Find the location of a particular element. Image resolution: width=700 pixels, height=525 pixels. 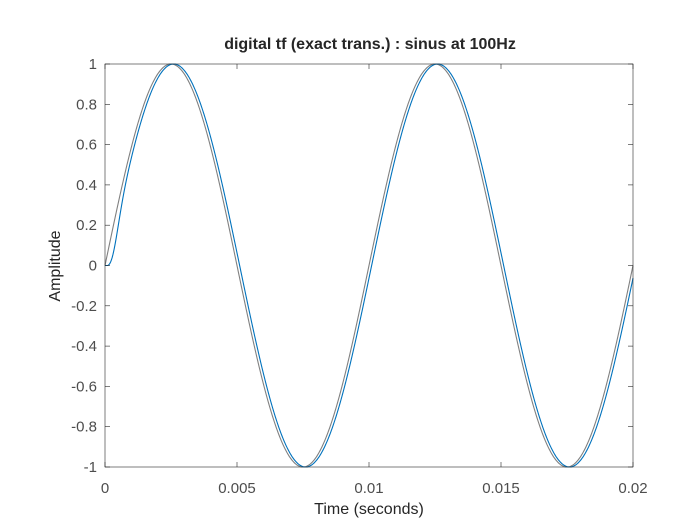

y-tick-label: 0.8 is located at coordinates (86, 104).